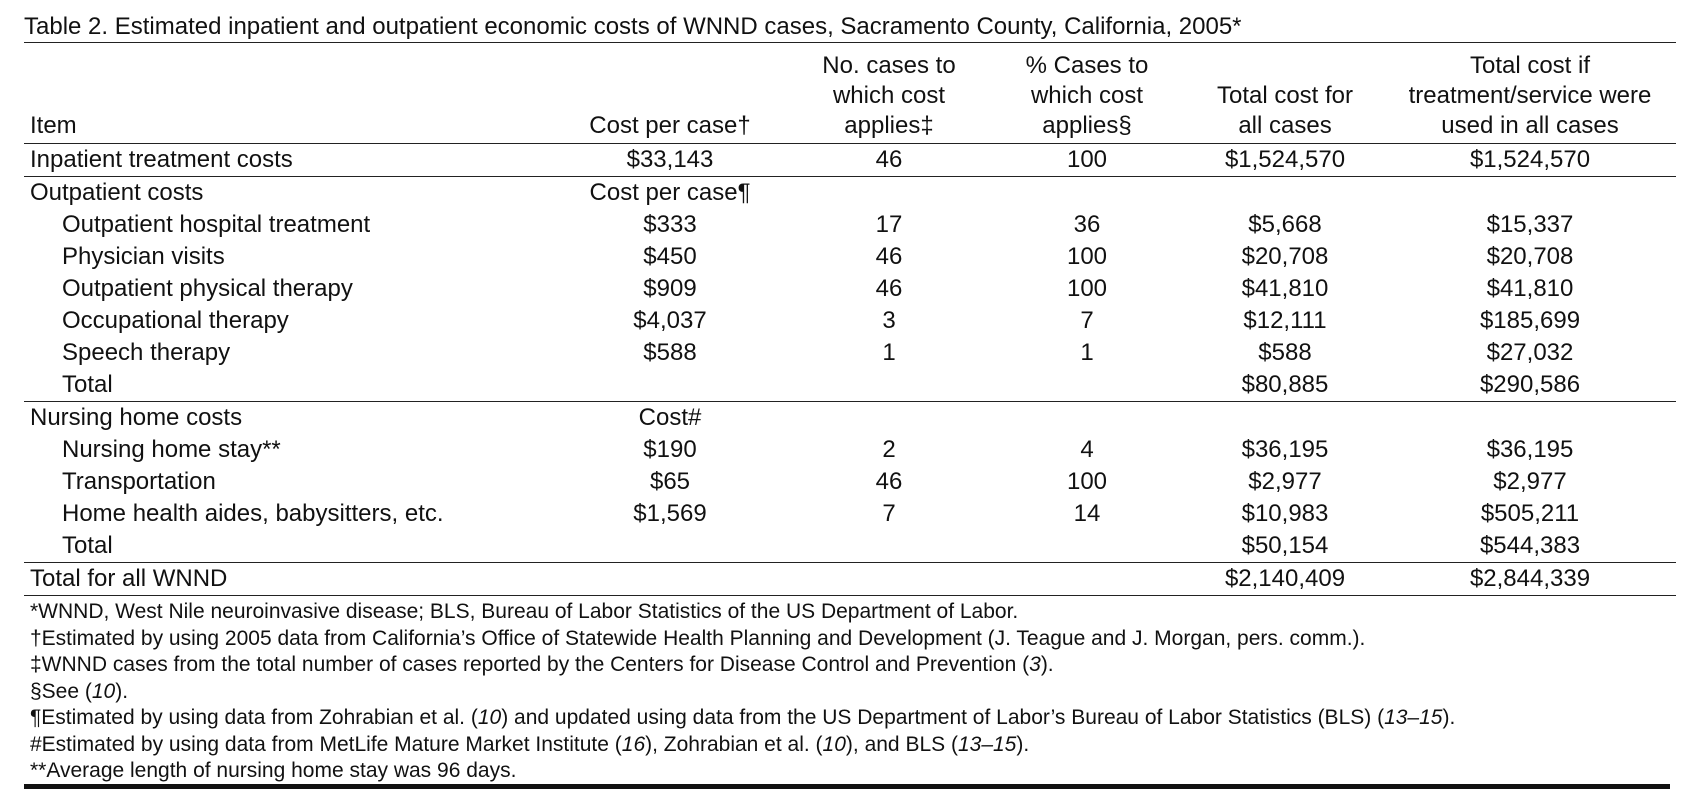 The image size is (1694, 804). What do you see at coordinates (366, 417) in the screenshot?
I see `section-heading-nursing: Nursing home costs Cost#` at bounding box center [366, 417].